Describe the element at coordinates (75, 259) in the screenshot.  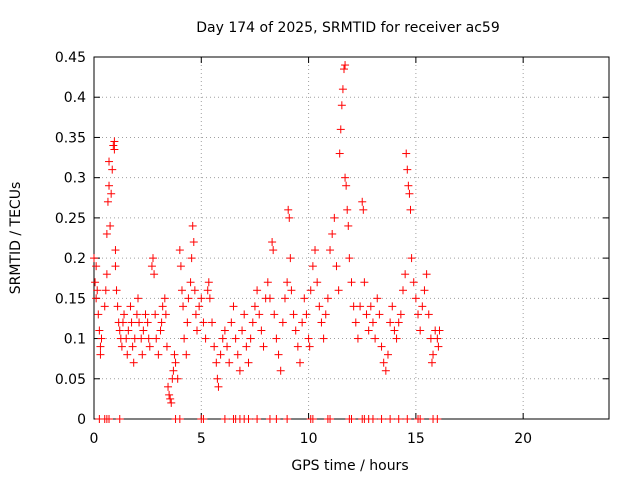
I see `y-tick-label: 0.2` at that location.